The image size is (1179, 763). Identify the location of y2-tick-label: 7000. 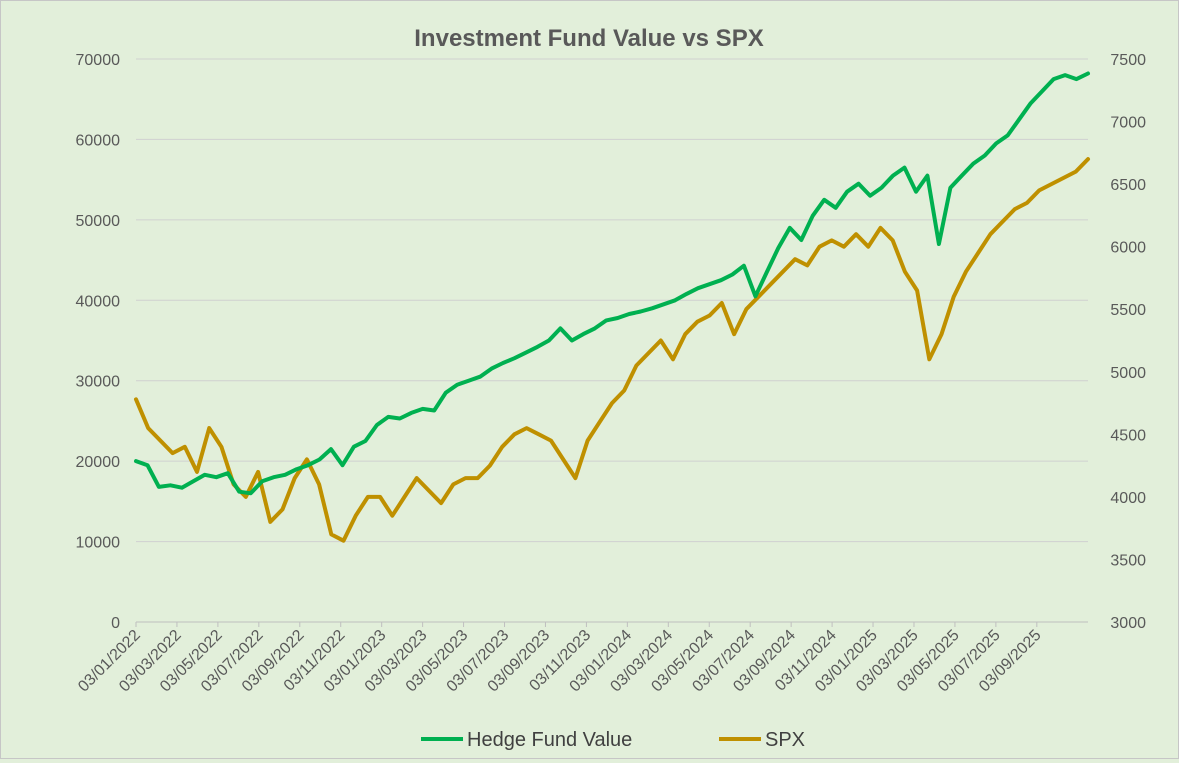
(1128, 123).